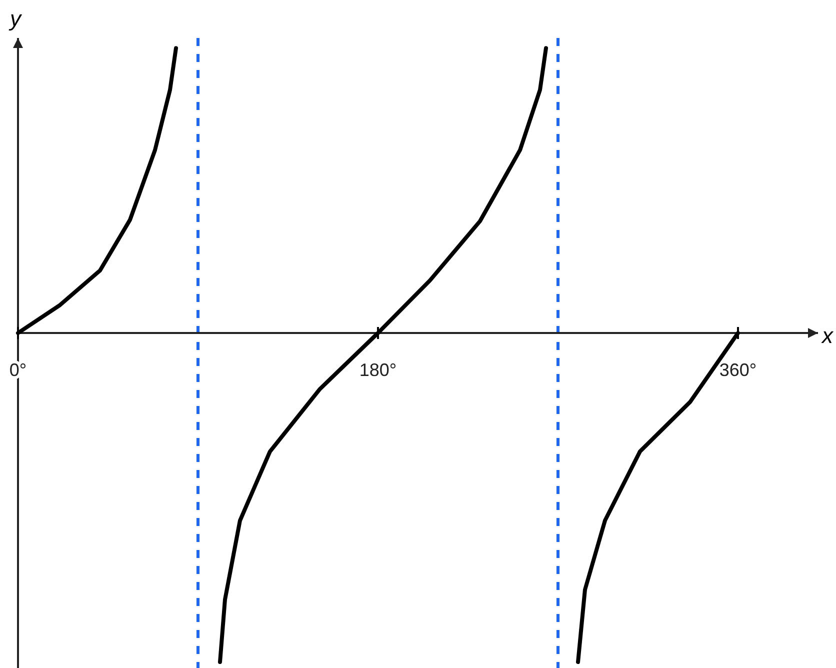  What do you see at coordinates (827, 335) in the screenshot?
I see `x-axis-title: x` at bounding box center [827, 335].